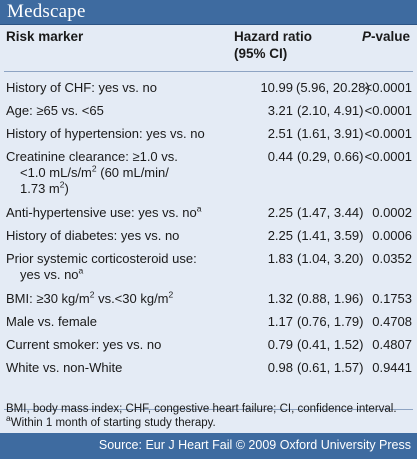  What do you see at coordinates (120, 274) in the screenshot?
I see `marker-line: yes vs. noa` at bounding box center [120, 274].